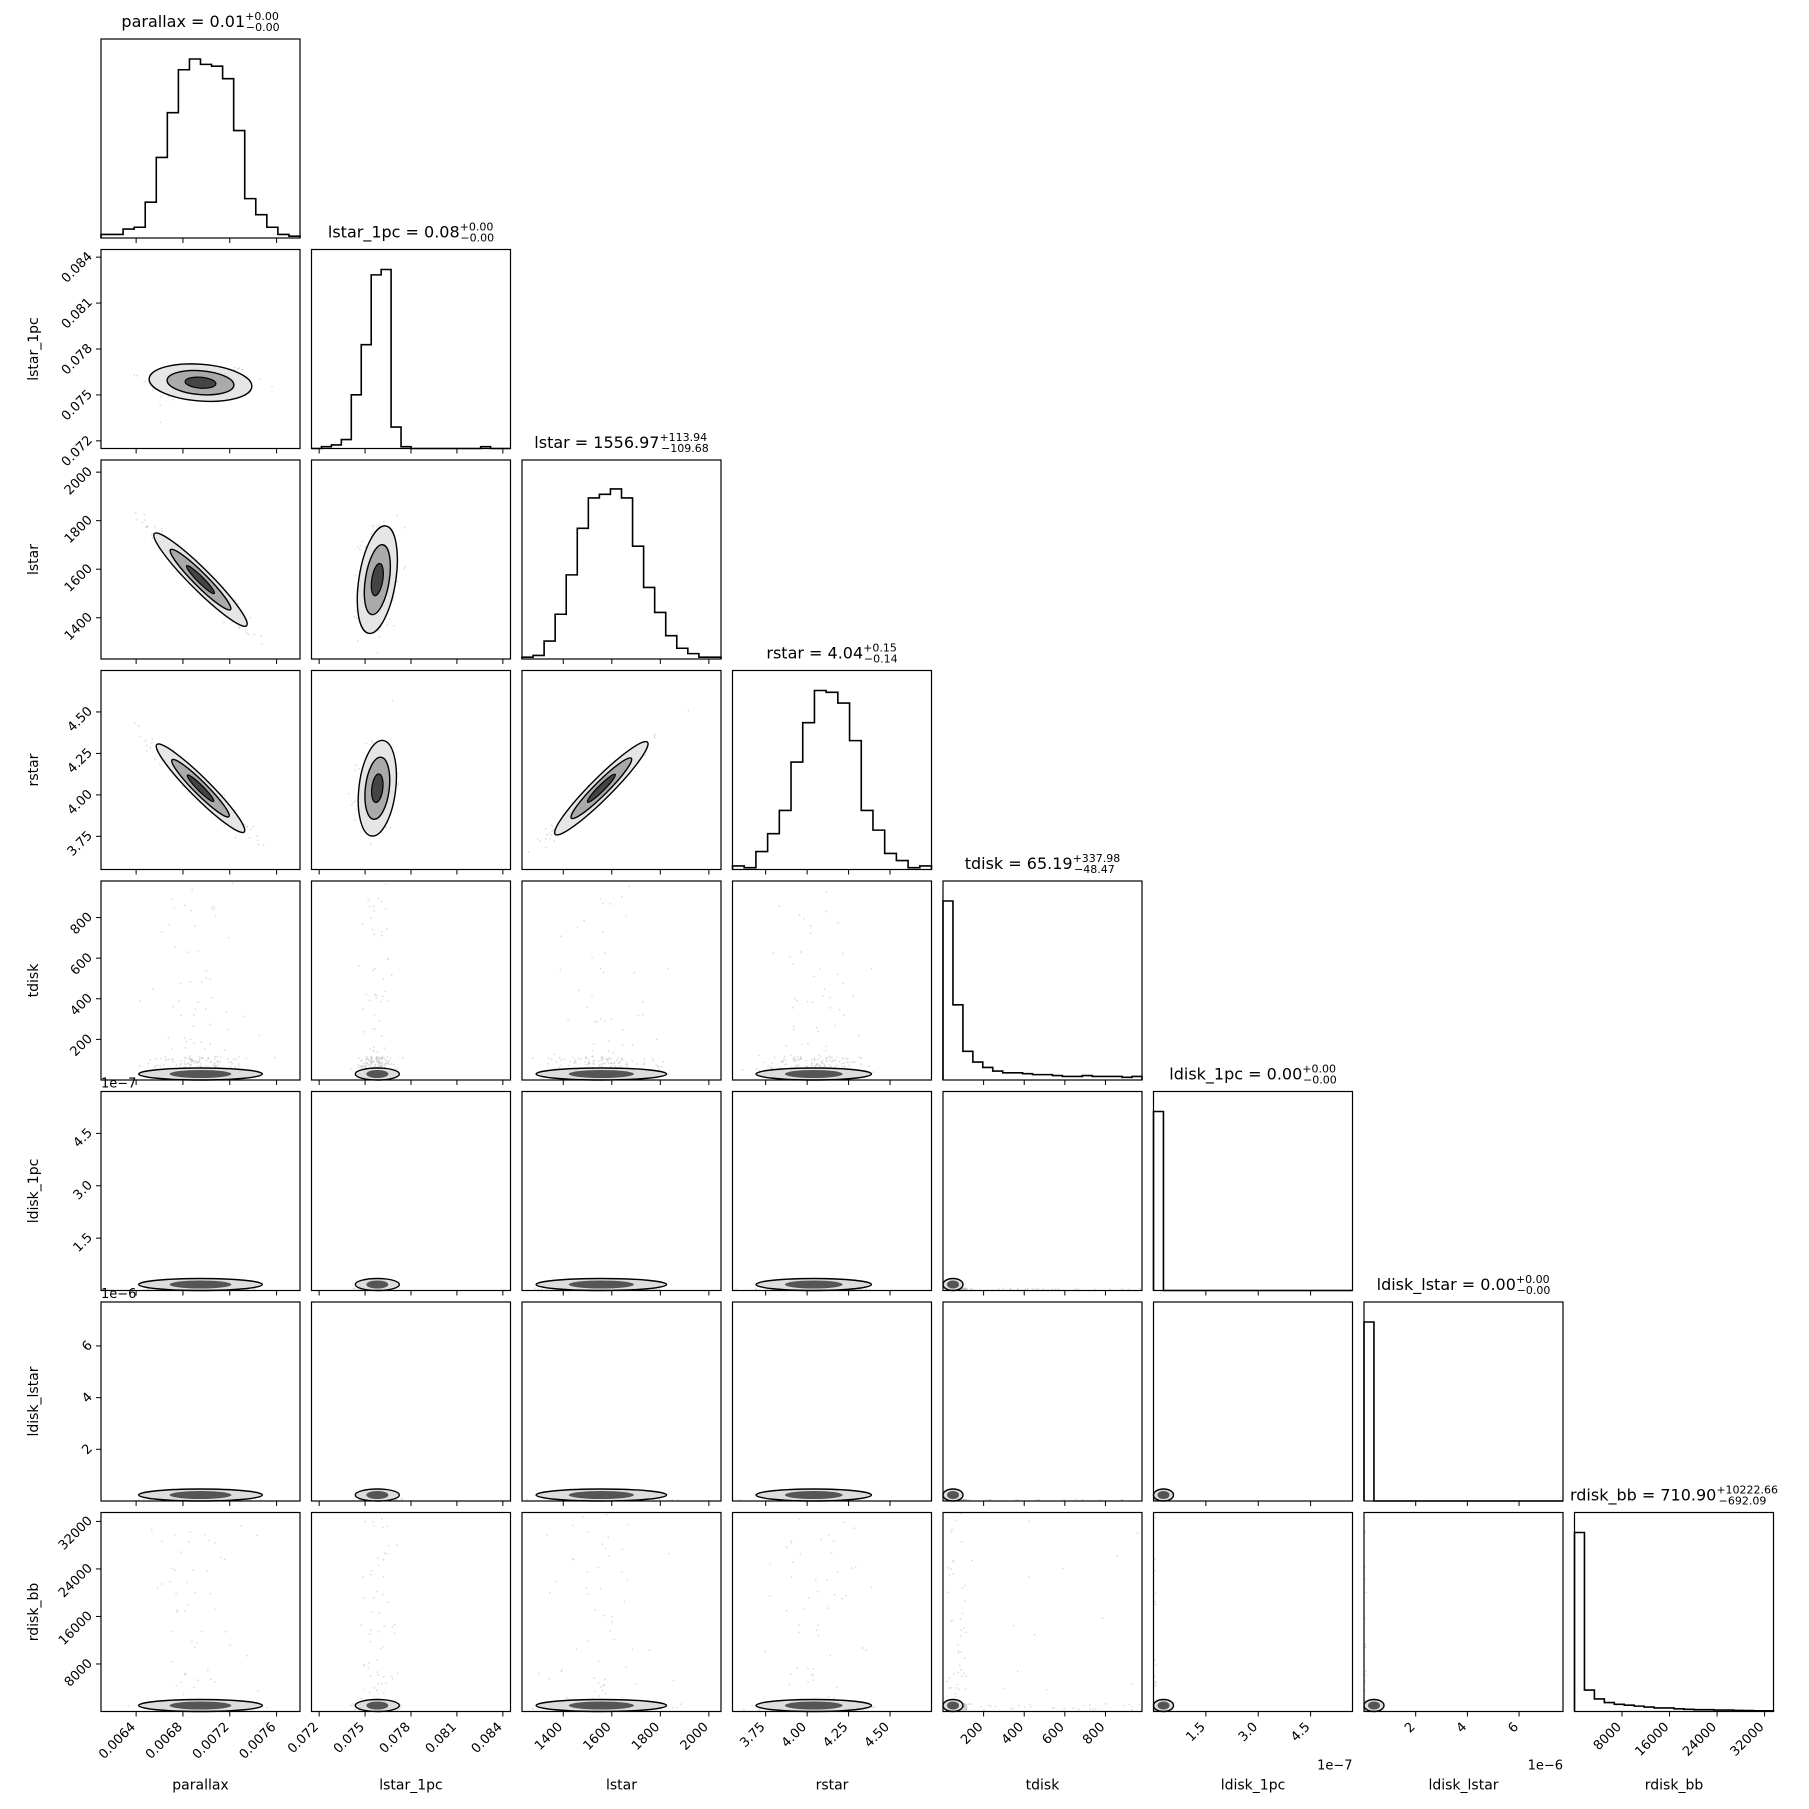 This screenshot has height=1809, width=1809. Describe the element at coordinates (1252, 1201) in the screenshot. I see `histogram-ldisk_1pc` at that location.